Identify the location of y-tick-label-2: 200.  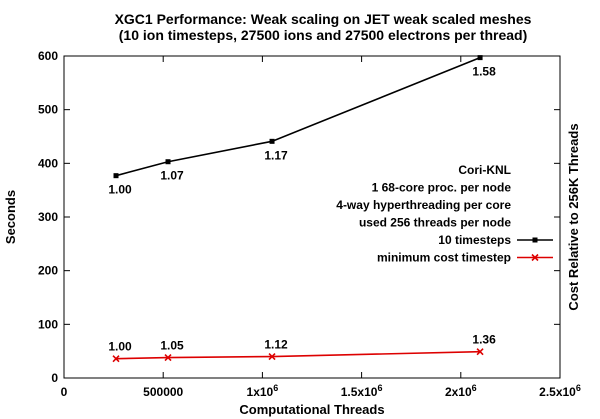
(48, 271).